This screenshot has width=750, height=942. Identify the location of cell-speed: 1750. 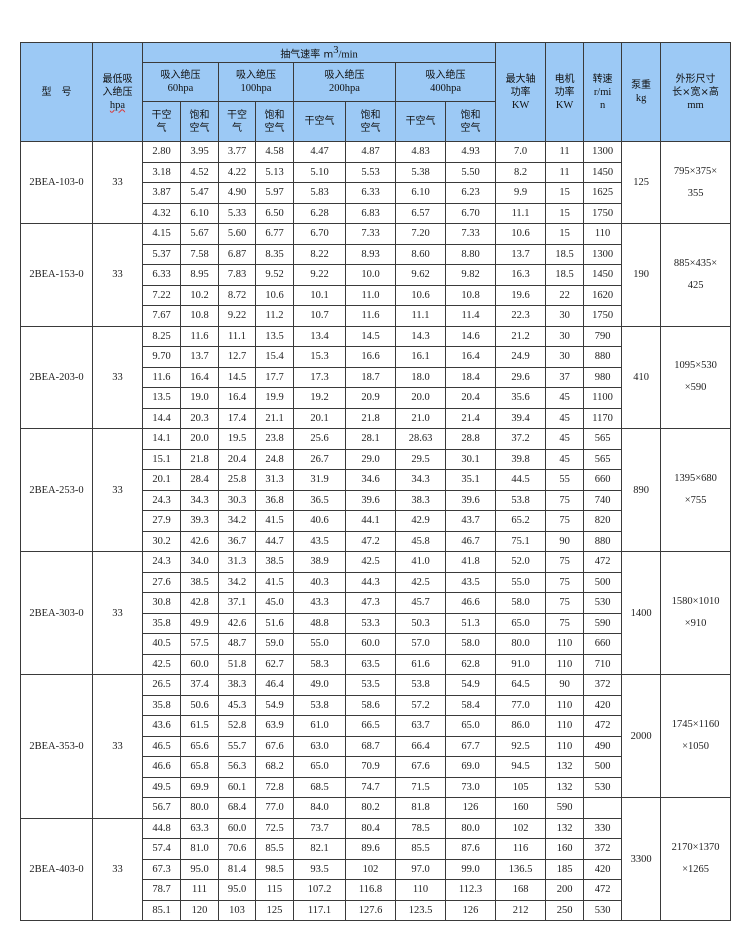
(603, 213).